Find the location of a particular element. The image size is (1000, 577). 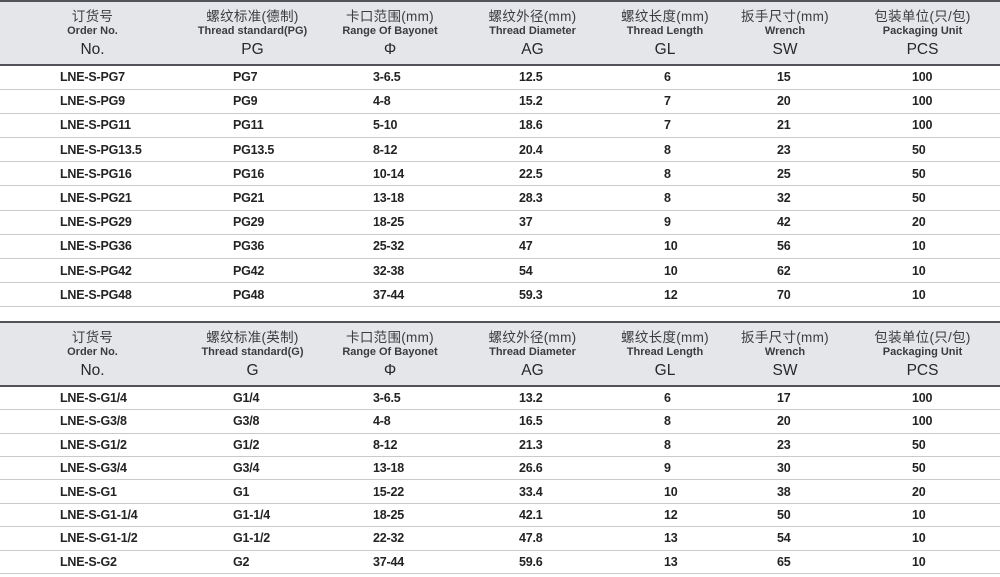

cell: 18-25 is located at coordinates (390, 222).